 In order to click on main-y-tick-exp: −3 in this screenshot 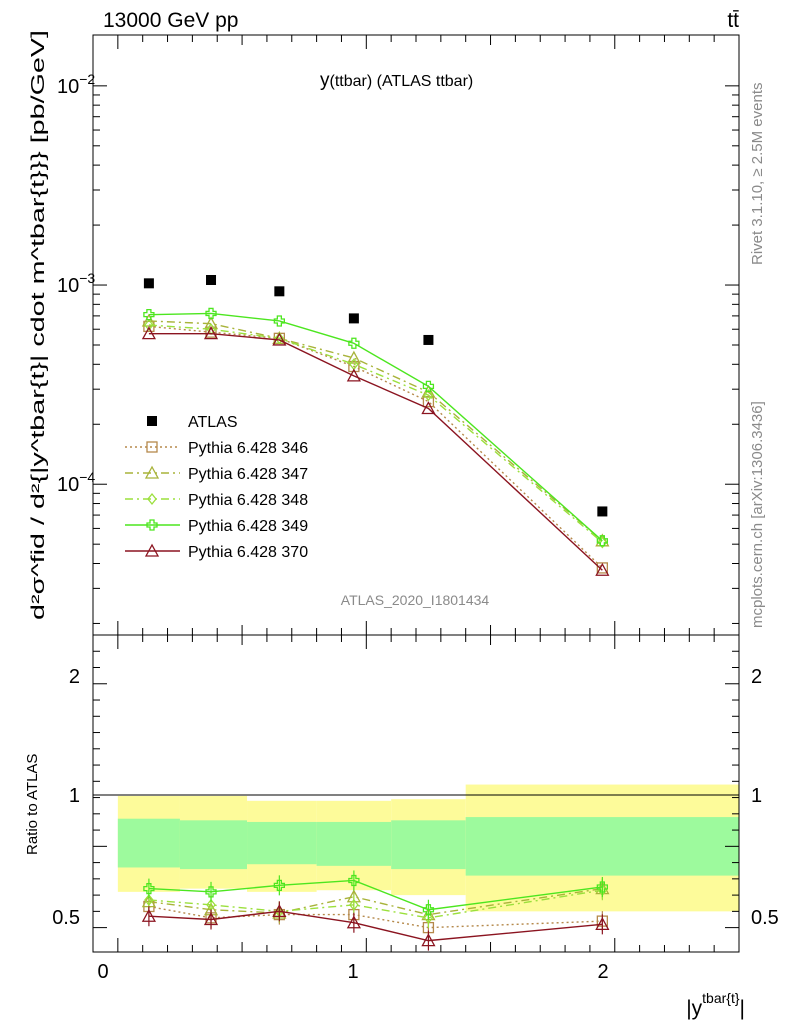, I will do `click(87, 278)`.